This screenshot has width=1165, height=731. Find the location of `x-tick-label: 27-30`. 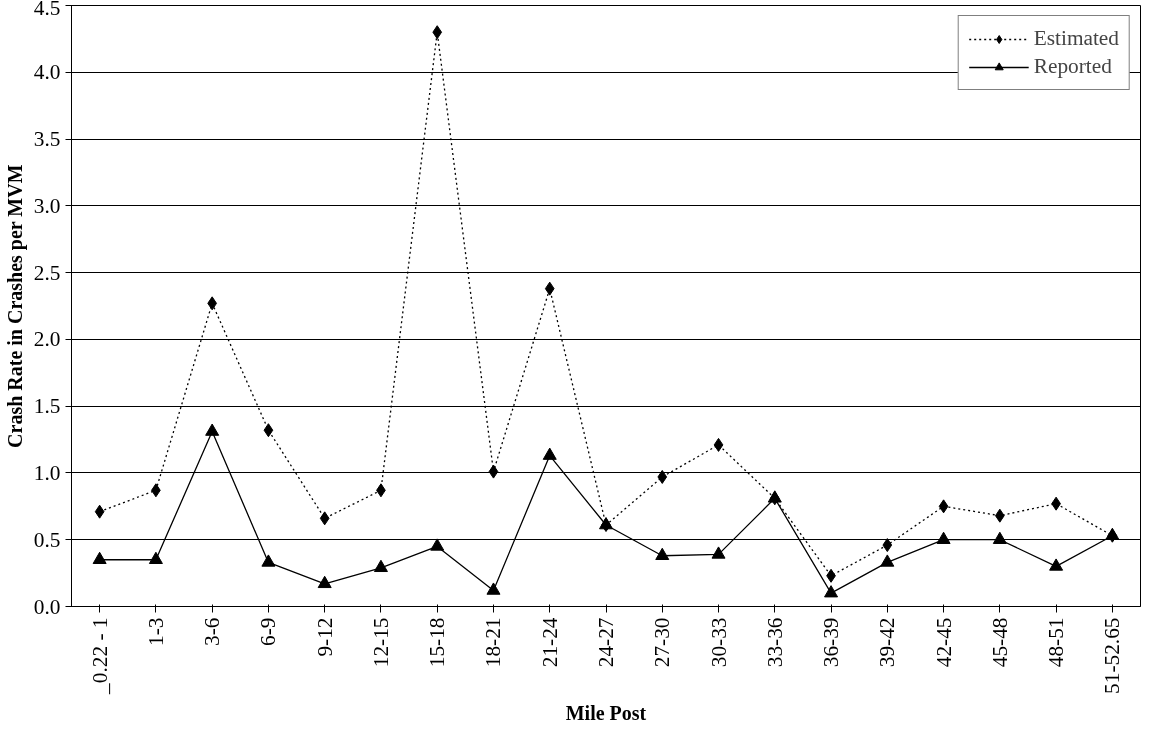

x-tick-label: 27-30 is located at coordinates (662, 642).